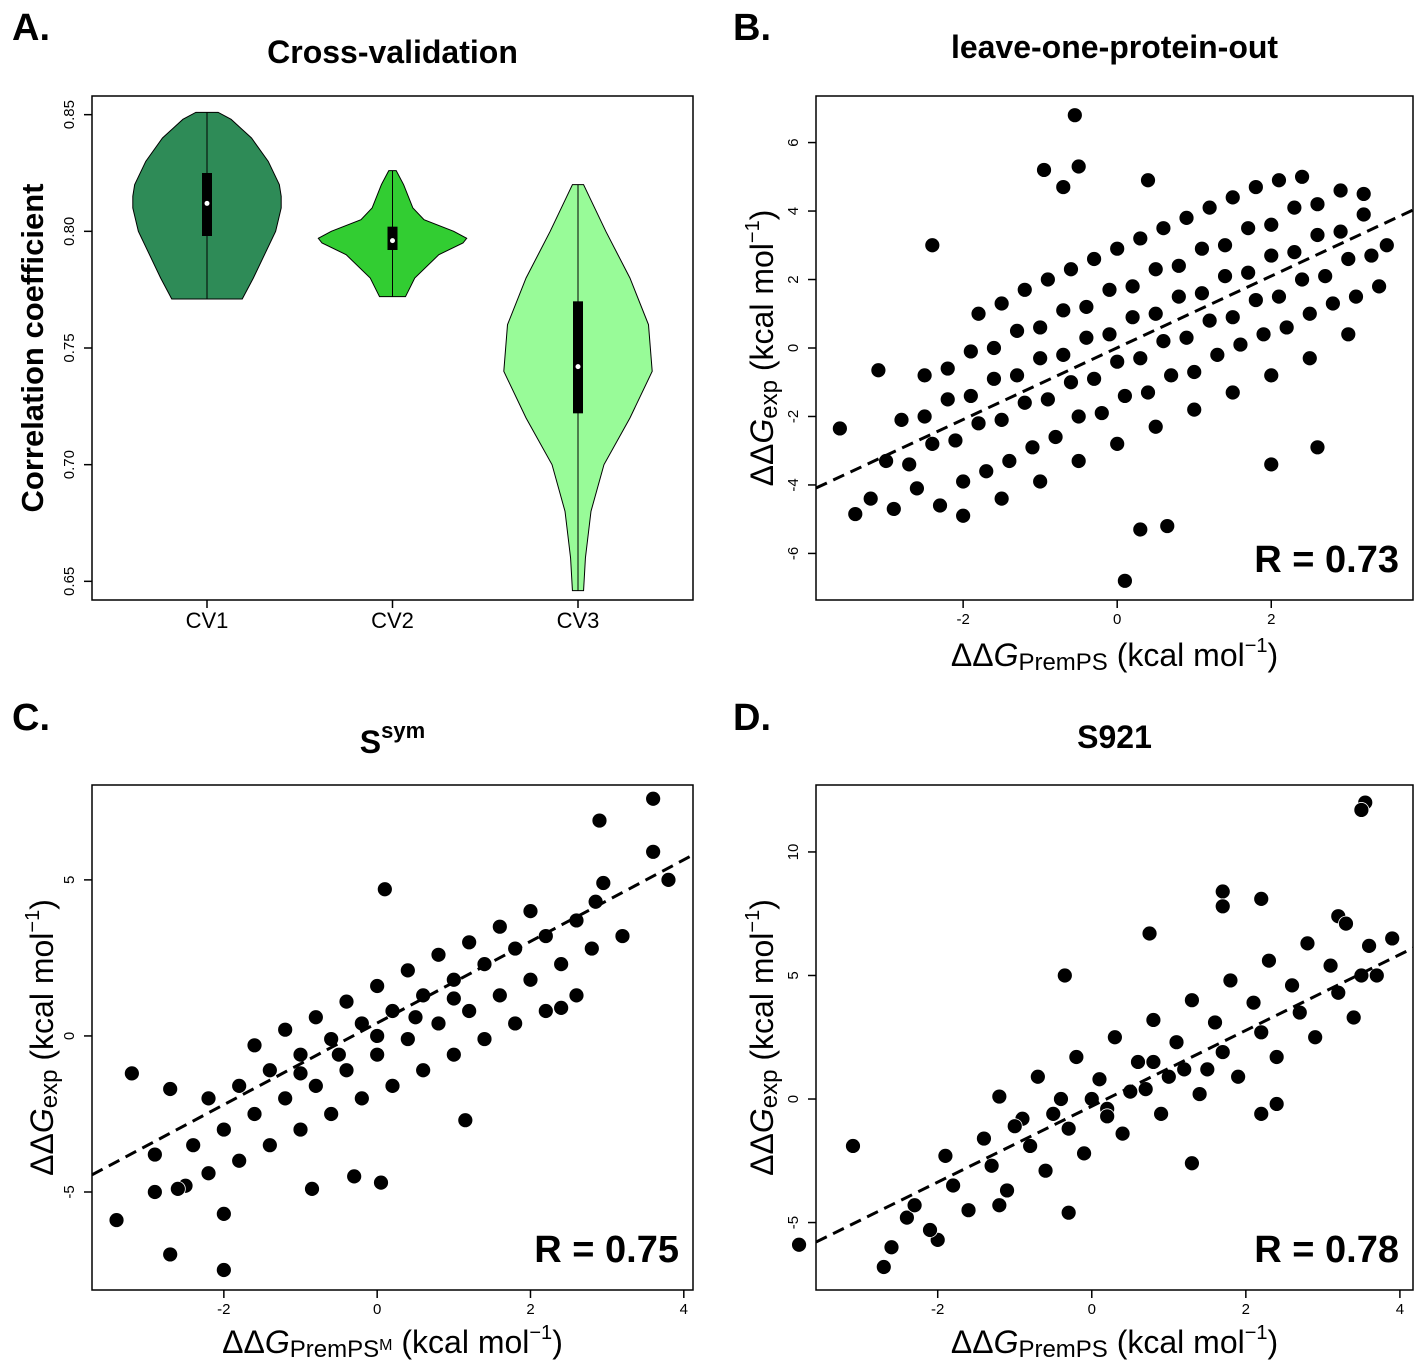 The height and width of the screenshot is (1367, 1421). Describe the element at coordinates (392, 241) in the screenshot. I see `violin-median` at that location.